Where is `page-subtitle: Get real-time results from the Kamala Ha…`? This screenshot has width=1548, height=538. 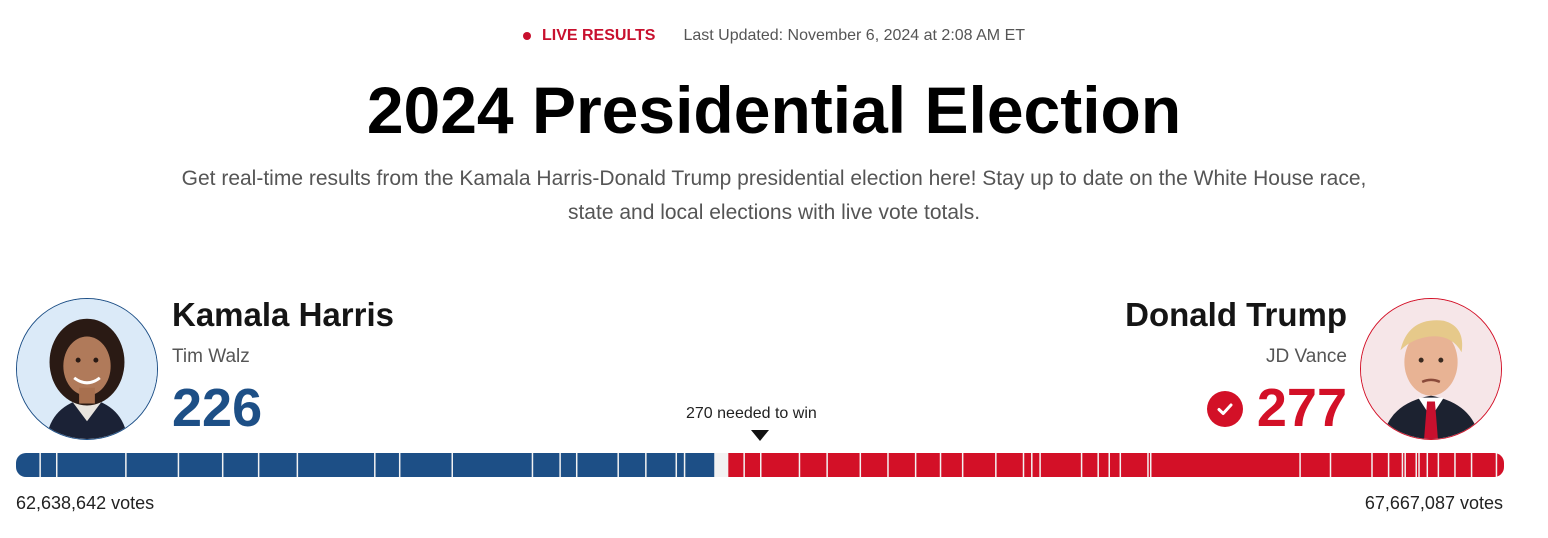 page-subtitle: Get real-time results from the Kamala Ha… is located at coordinates (774, 196).